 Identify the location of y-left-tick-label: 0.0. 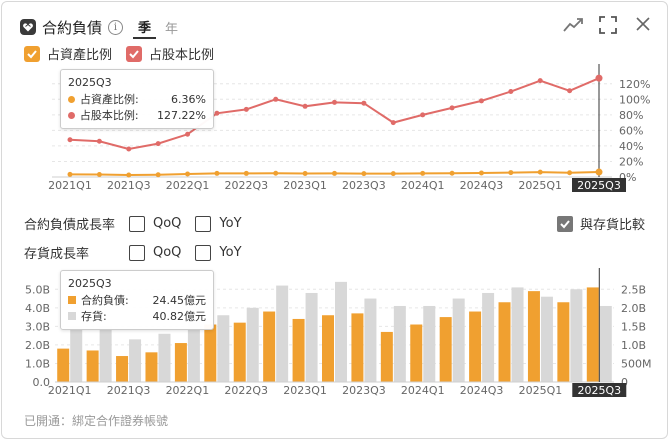
(42, 382).